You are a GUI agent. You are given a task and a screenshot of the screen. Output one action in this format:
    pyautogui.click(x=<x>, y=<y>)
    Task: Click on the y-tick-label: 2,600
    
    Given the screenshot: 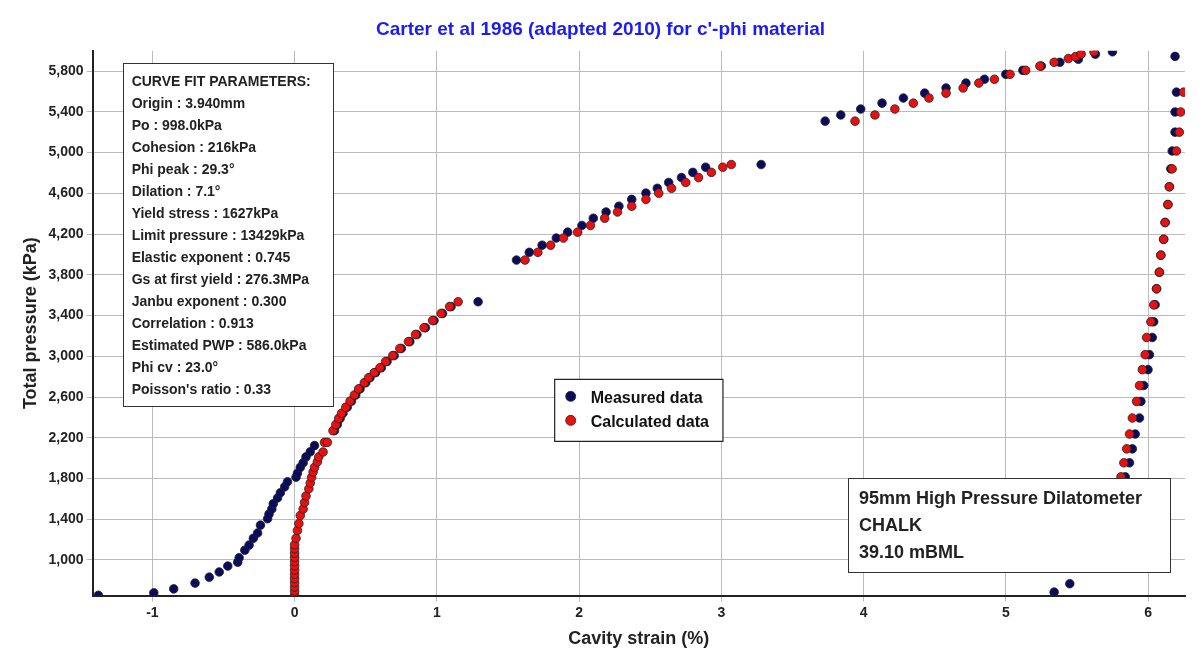 What is the action you would take?
    pyautogui.click(x=66, y=395)
    